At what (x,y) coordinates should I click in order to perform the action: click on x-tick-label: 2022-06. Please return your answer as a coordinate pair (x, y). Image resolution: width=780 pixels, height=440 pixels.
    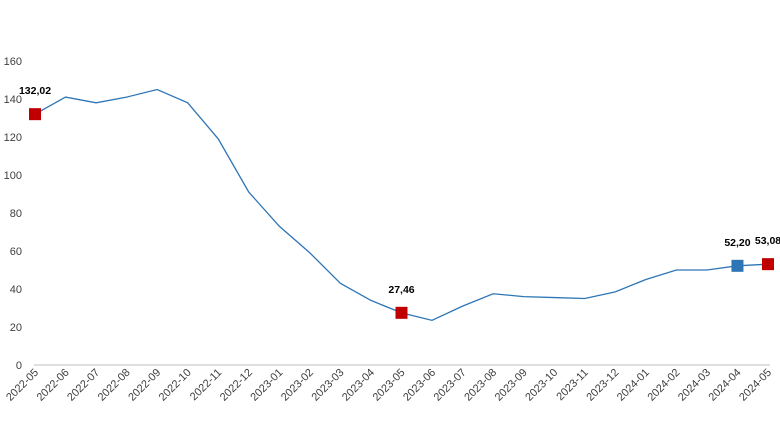
    Looking at the image, I should click on (53, 385).